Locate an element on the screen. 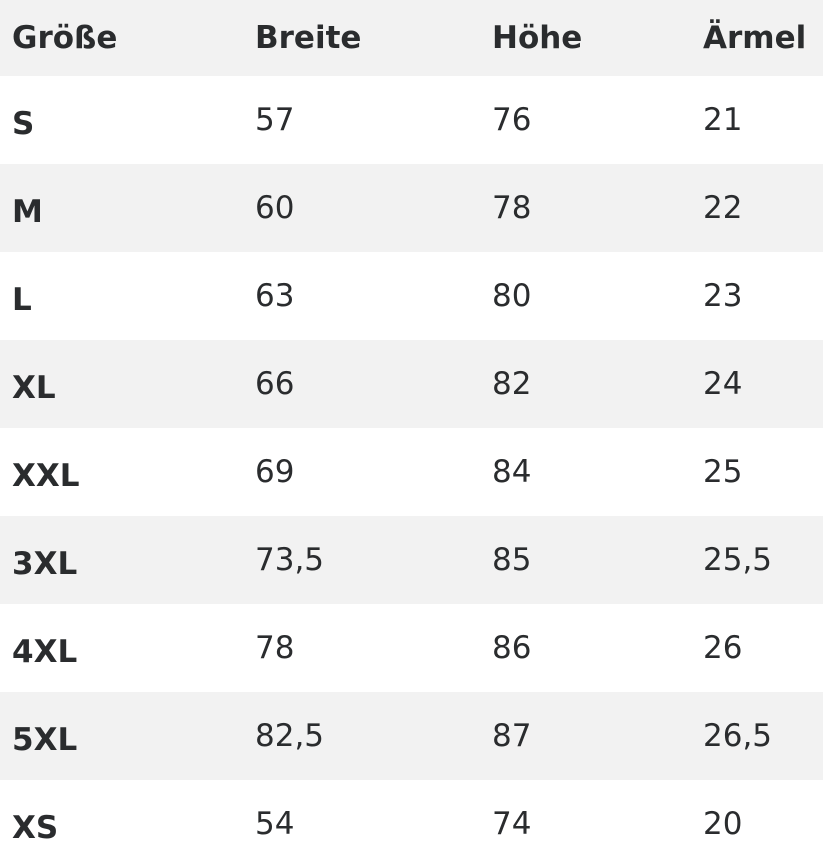 The image size is (823, 868). cell-size: 4XL is located at coordinates (45, 652).